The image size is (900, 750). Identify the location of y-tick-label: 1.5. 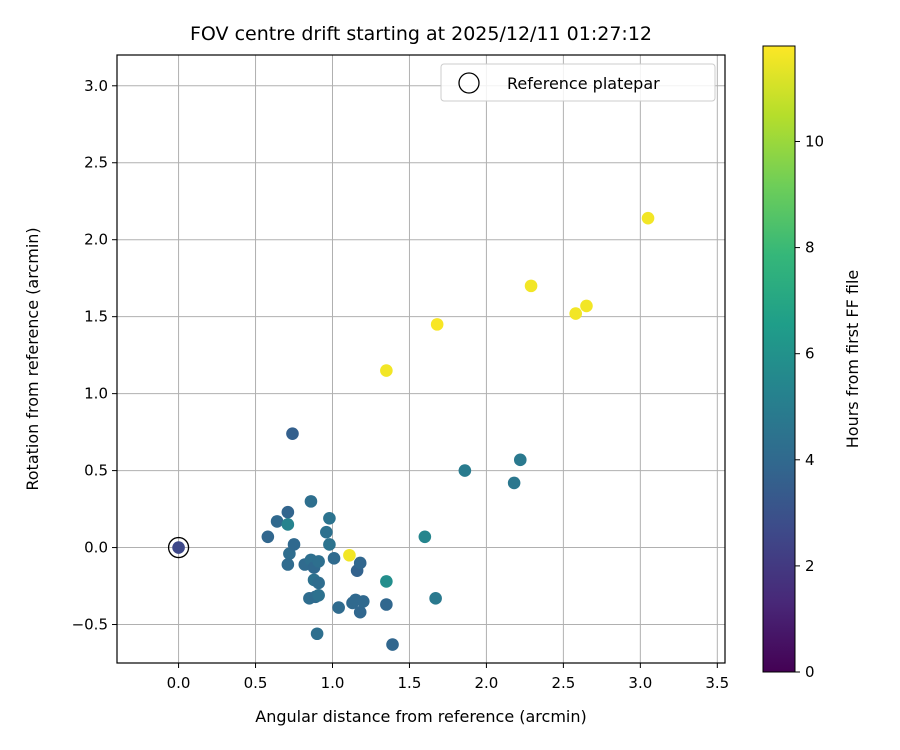
(96, 317).